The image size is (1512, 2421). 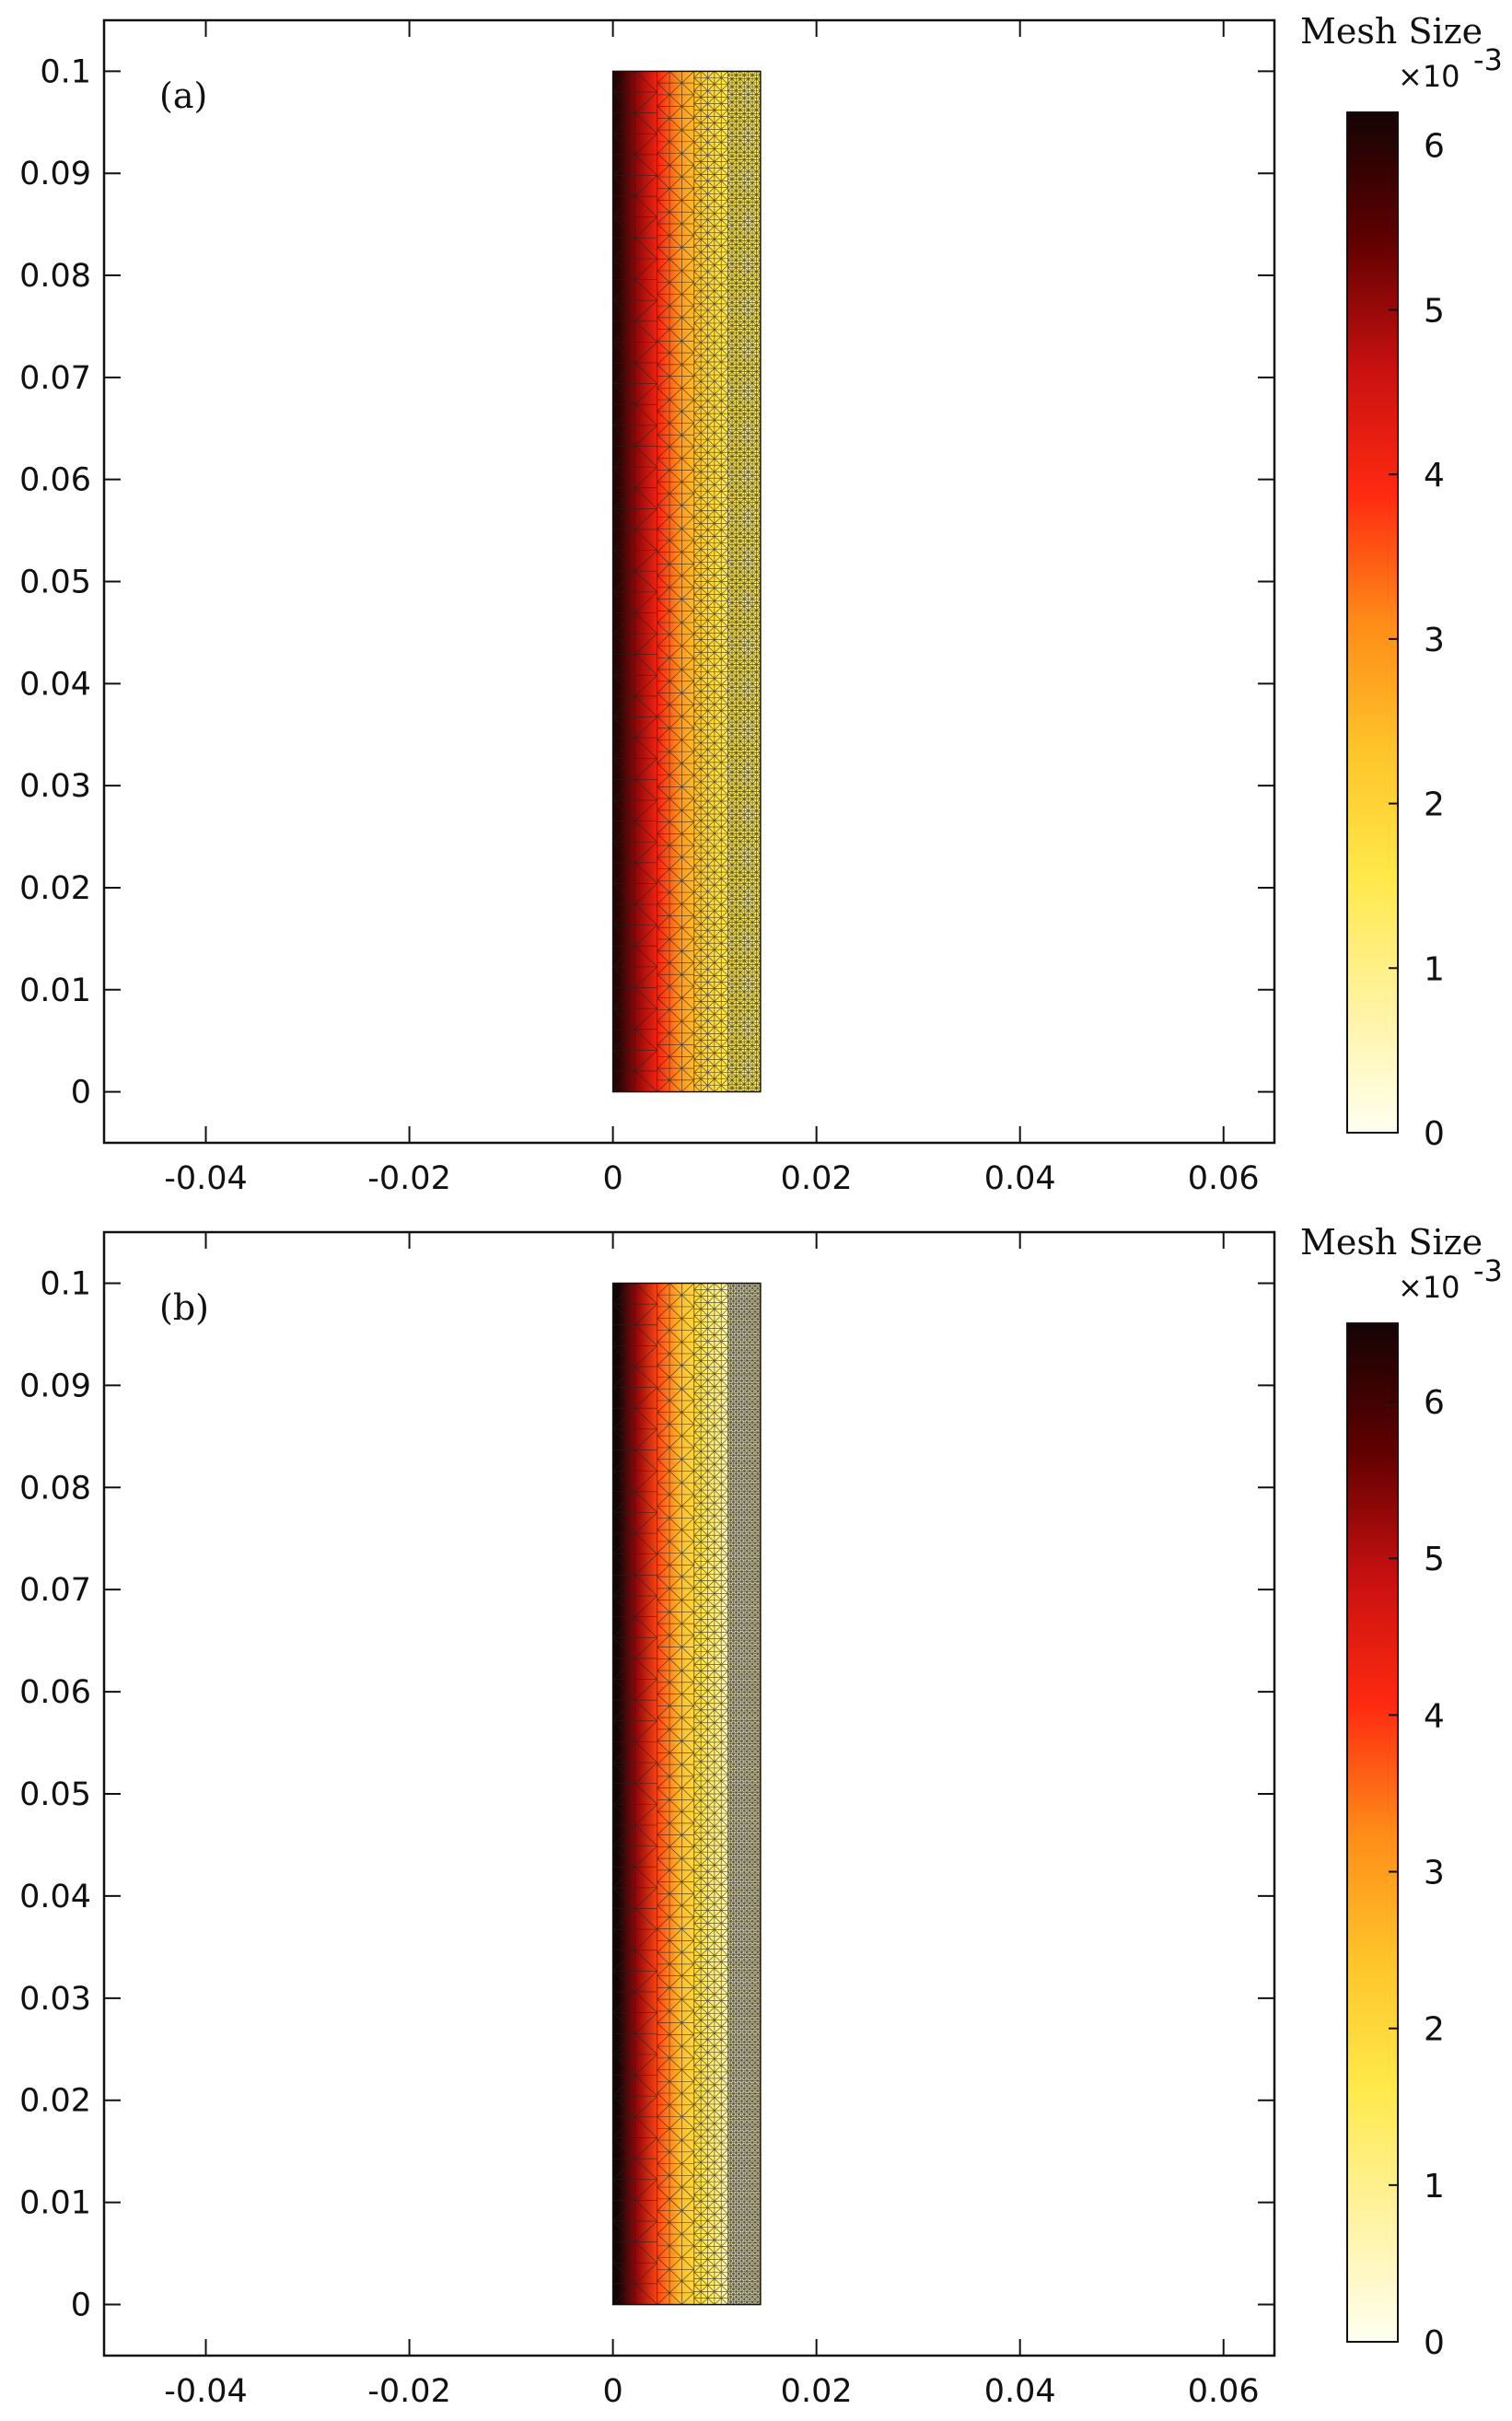 I want to click on panel-label: (a), so click(x=183, y=96).